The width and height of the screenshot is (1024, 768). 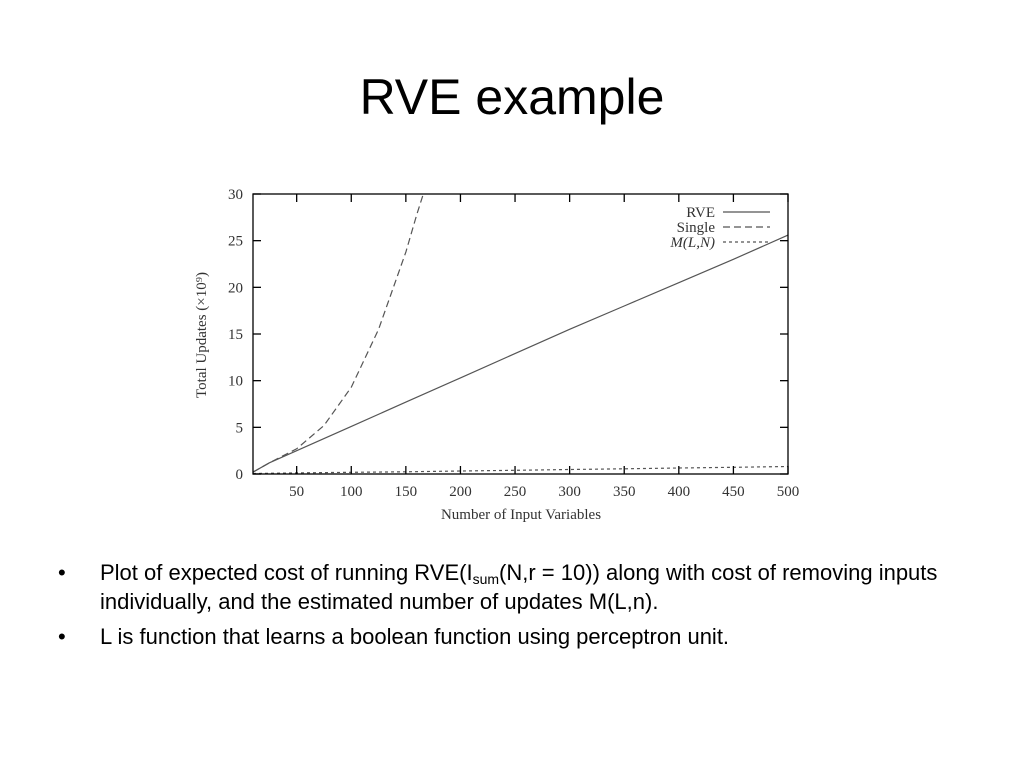 What do you see at coordinates (521, 515) in the screenshot?
I see `x-axis-label: Number of Input Variables` at bounding box center [521, 515].